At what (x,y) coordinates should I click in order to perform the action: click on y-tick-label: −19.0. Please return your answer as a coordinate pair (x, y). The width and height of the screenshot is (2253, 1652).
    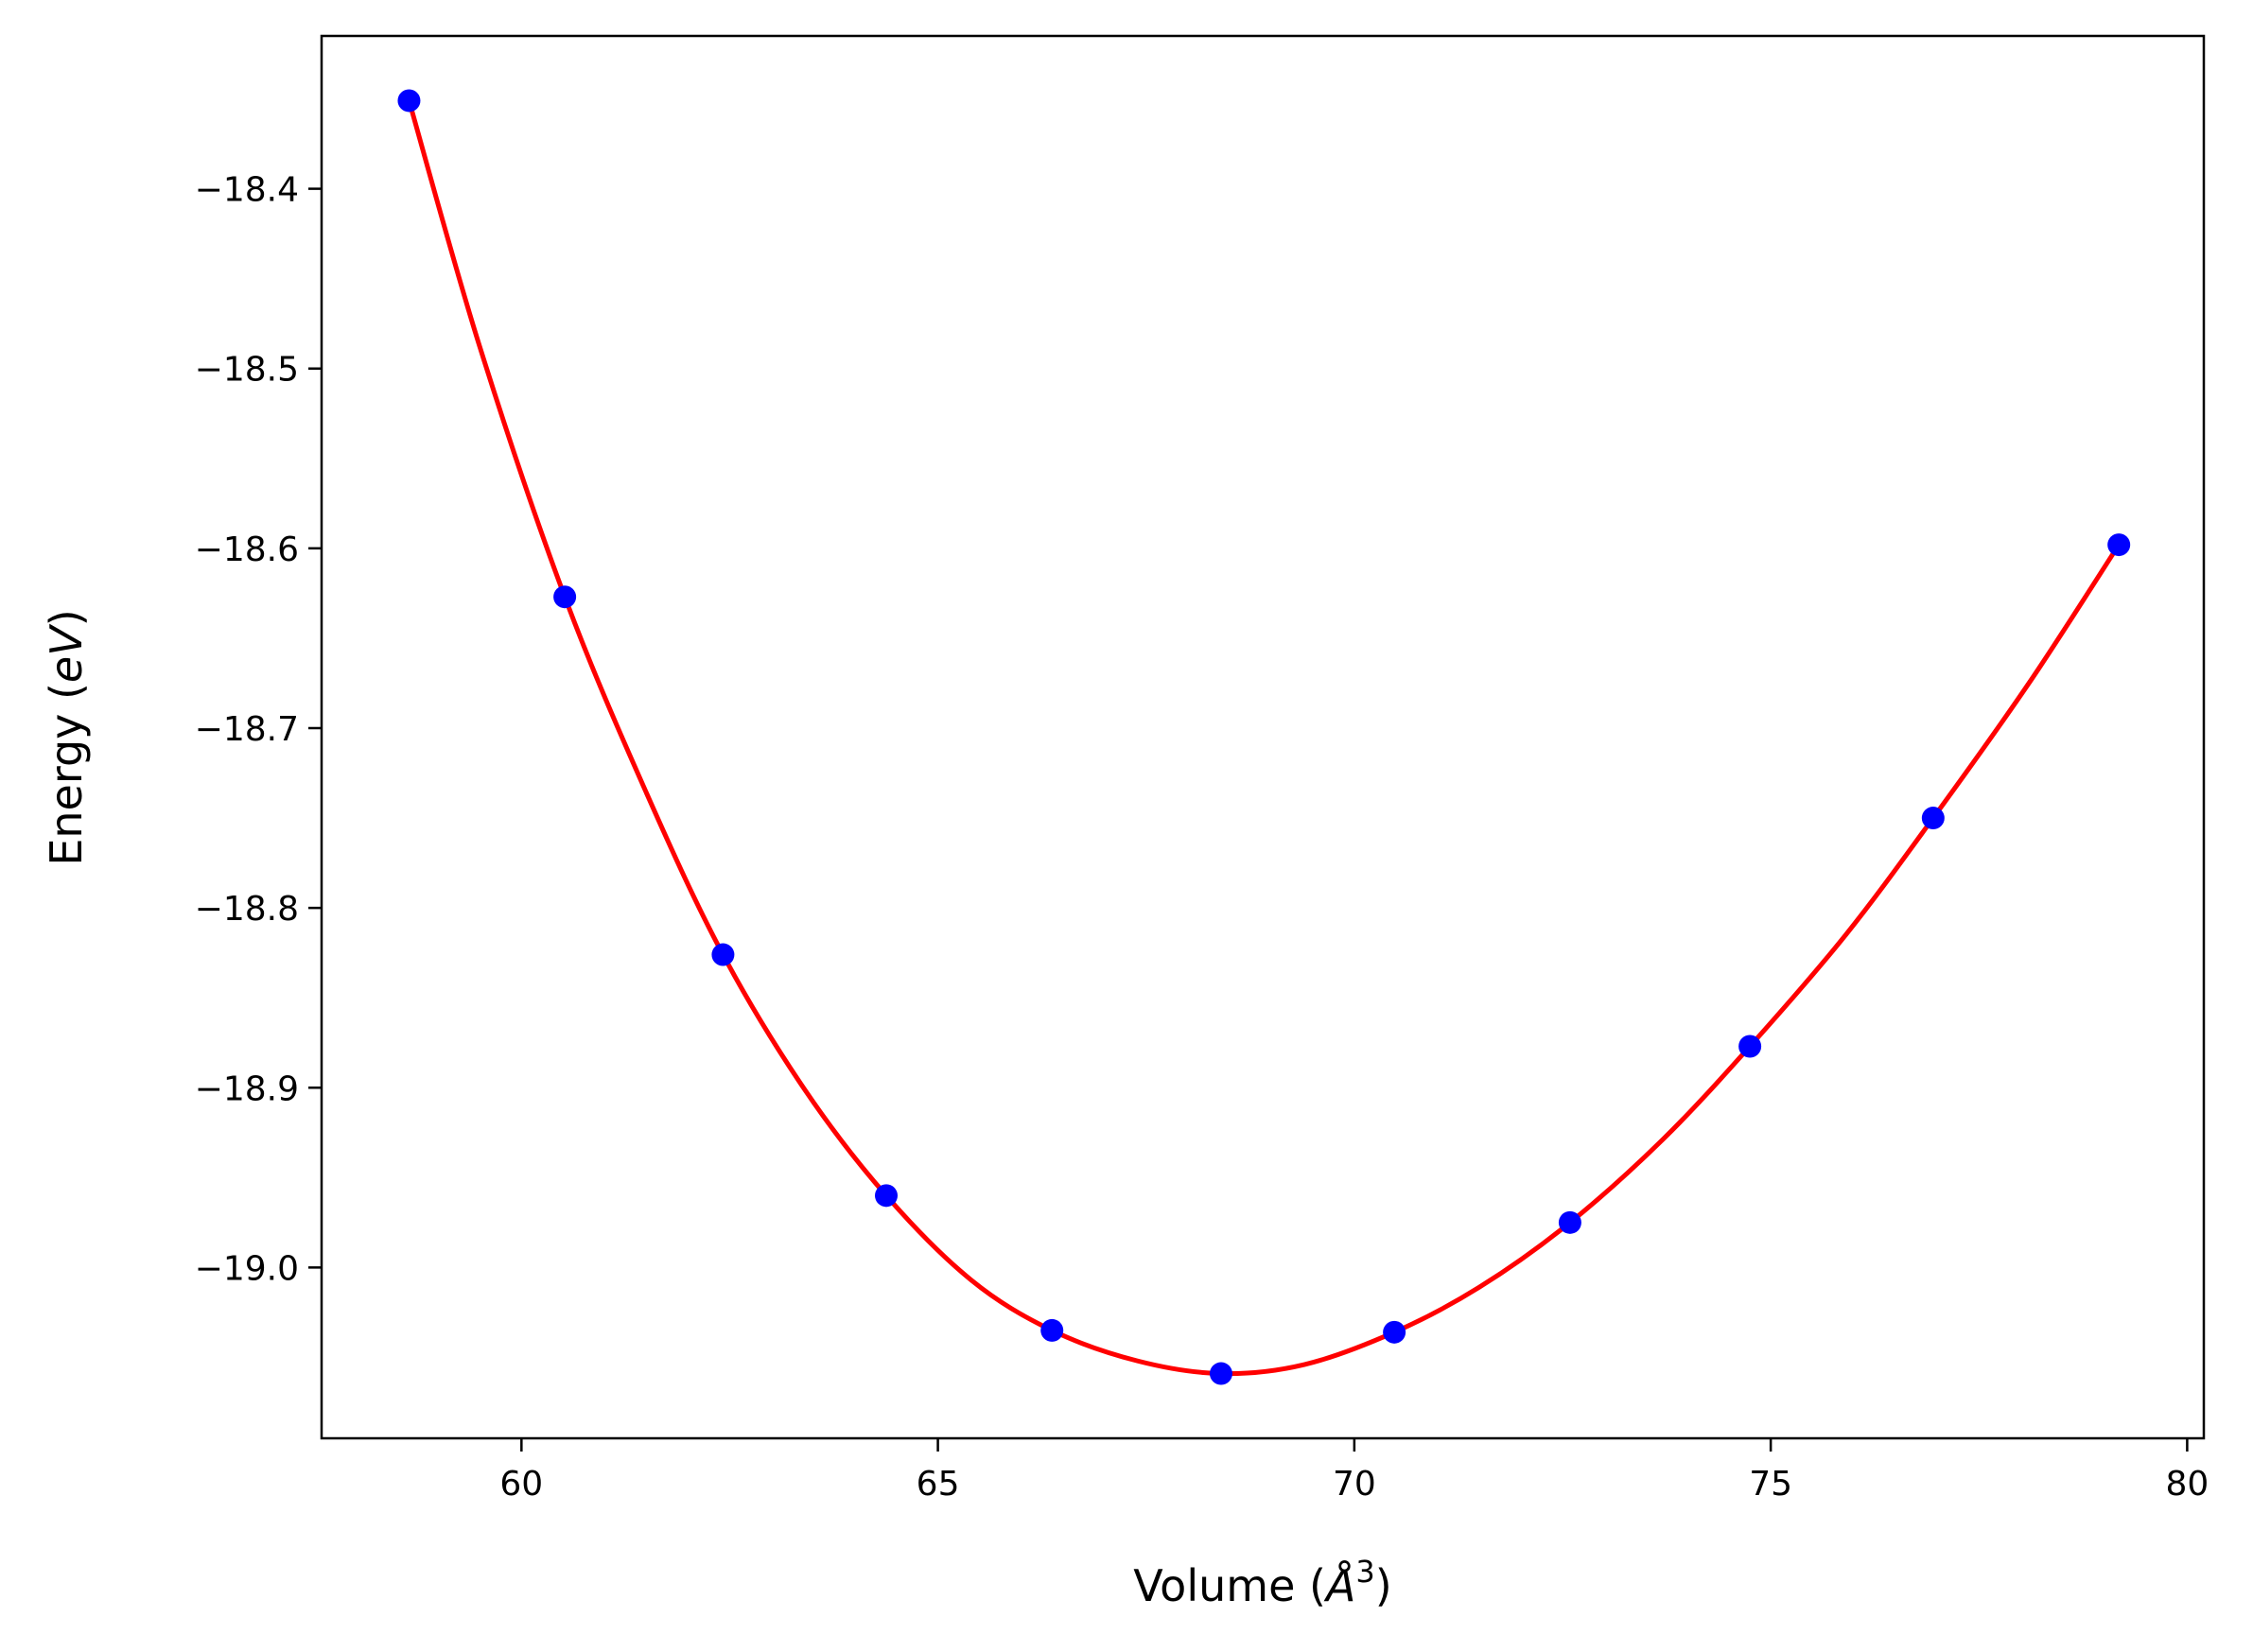
    Looking at the image, I should click on (247, 1268).